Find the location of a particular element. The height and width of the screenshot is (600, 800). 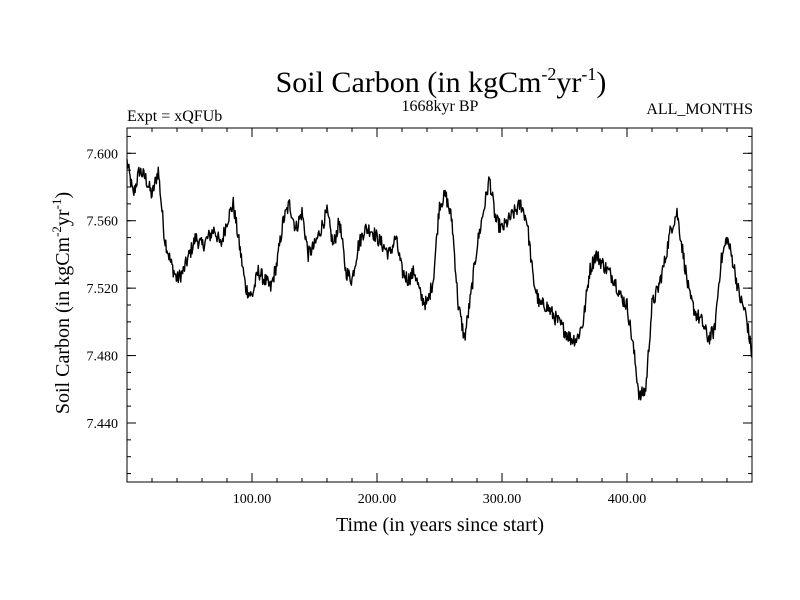

y-tick-label: 7.600 is located at coordinates (103, 154).